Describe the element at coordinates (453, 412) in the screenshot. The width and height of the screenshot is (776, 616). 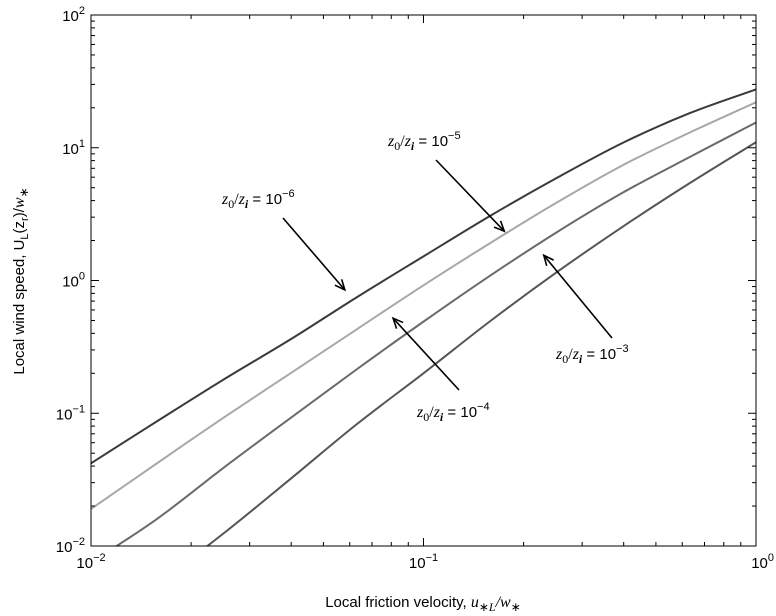
I see `annotation-label-3: z0/zi = 10−4` at that location.